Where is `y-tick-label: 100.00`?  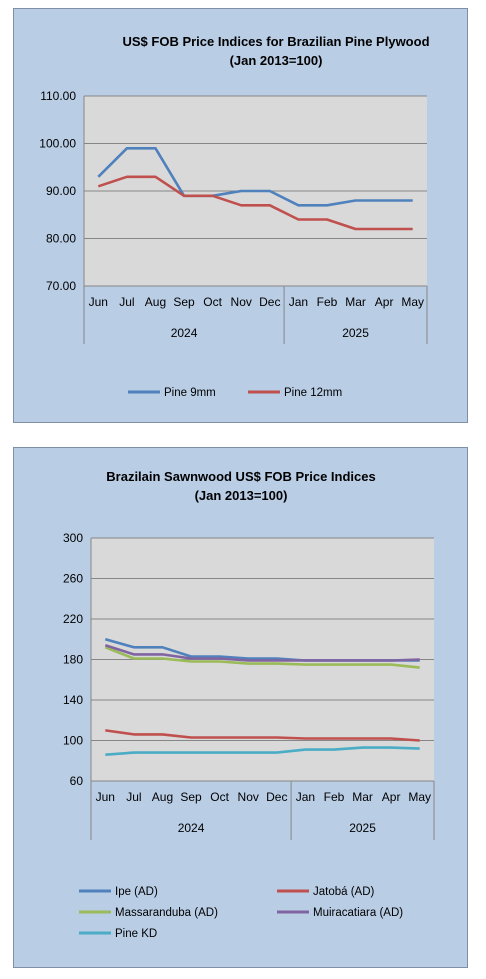 y-tick-label: 100.00 is located at coordinates (57, 144).